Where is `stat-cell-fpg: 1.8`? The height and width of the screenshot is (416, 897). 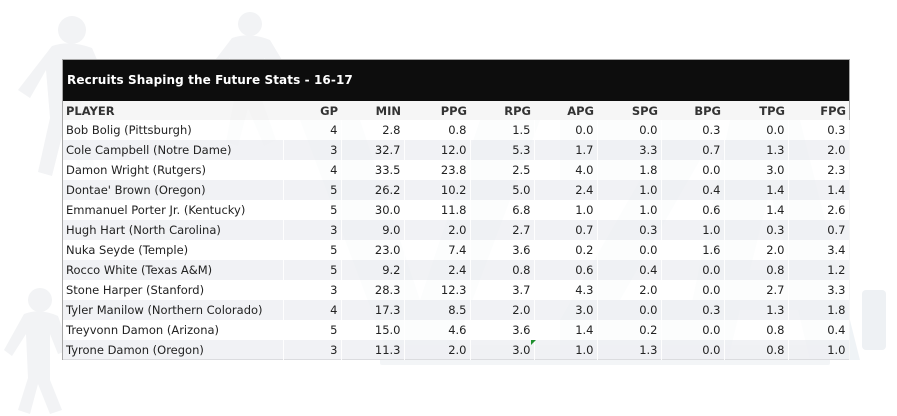
stat-cell-fpg: 1.8 is located at coordinates (819, 310).